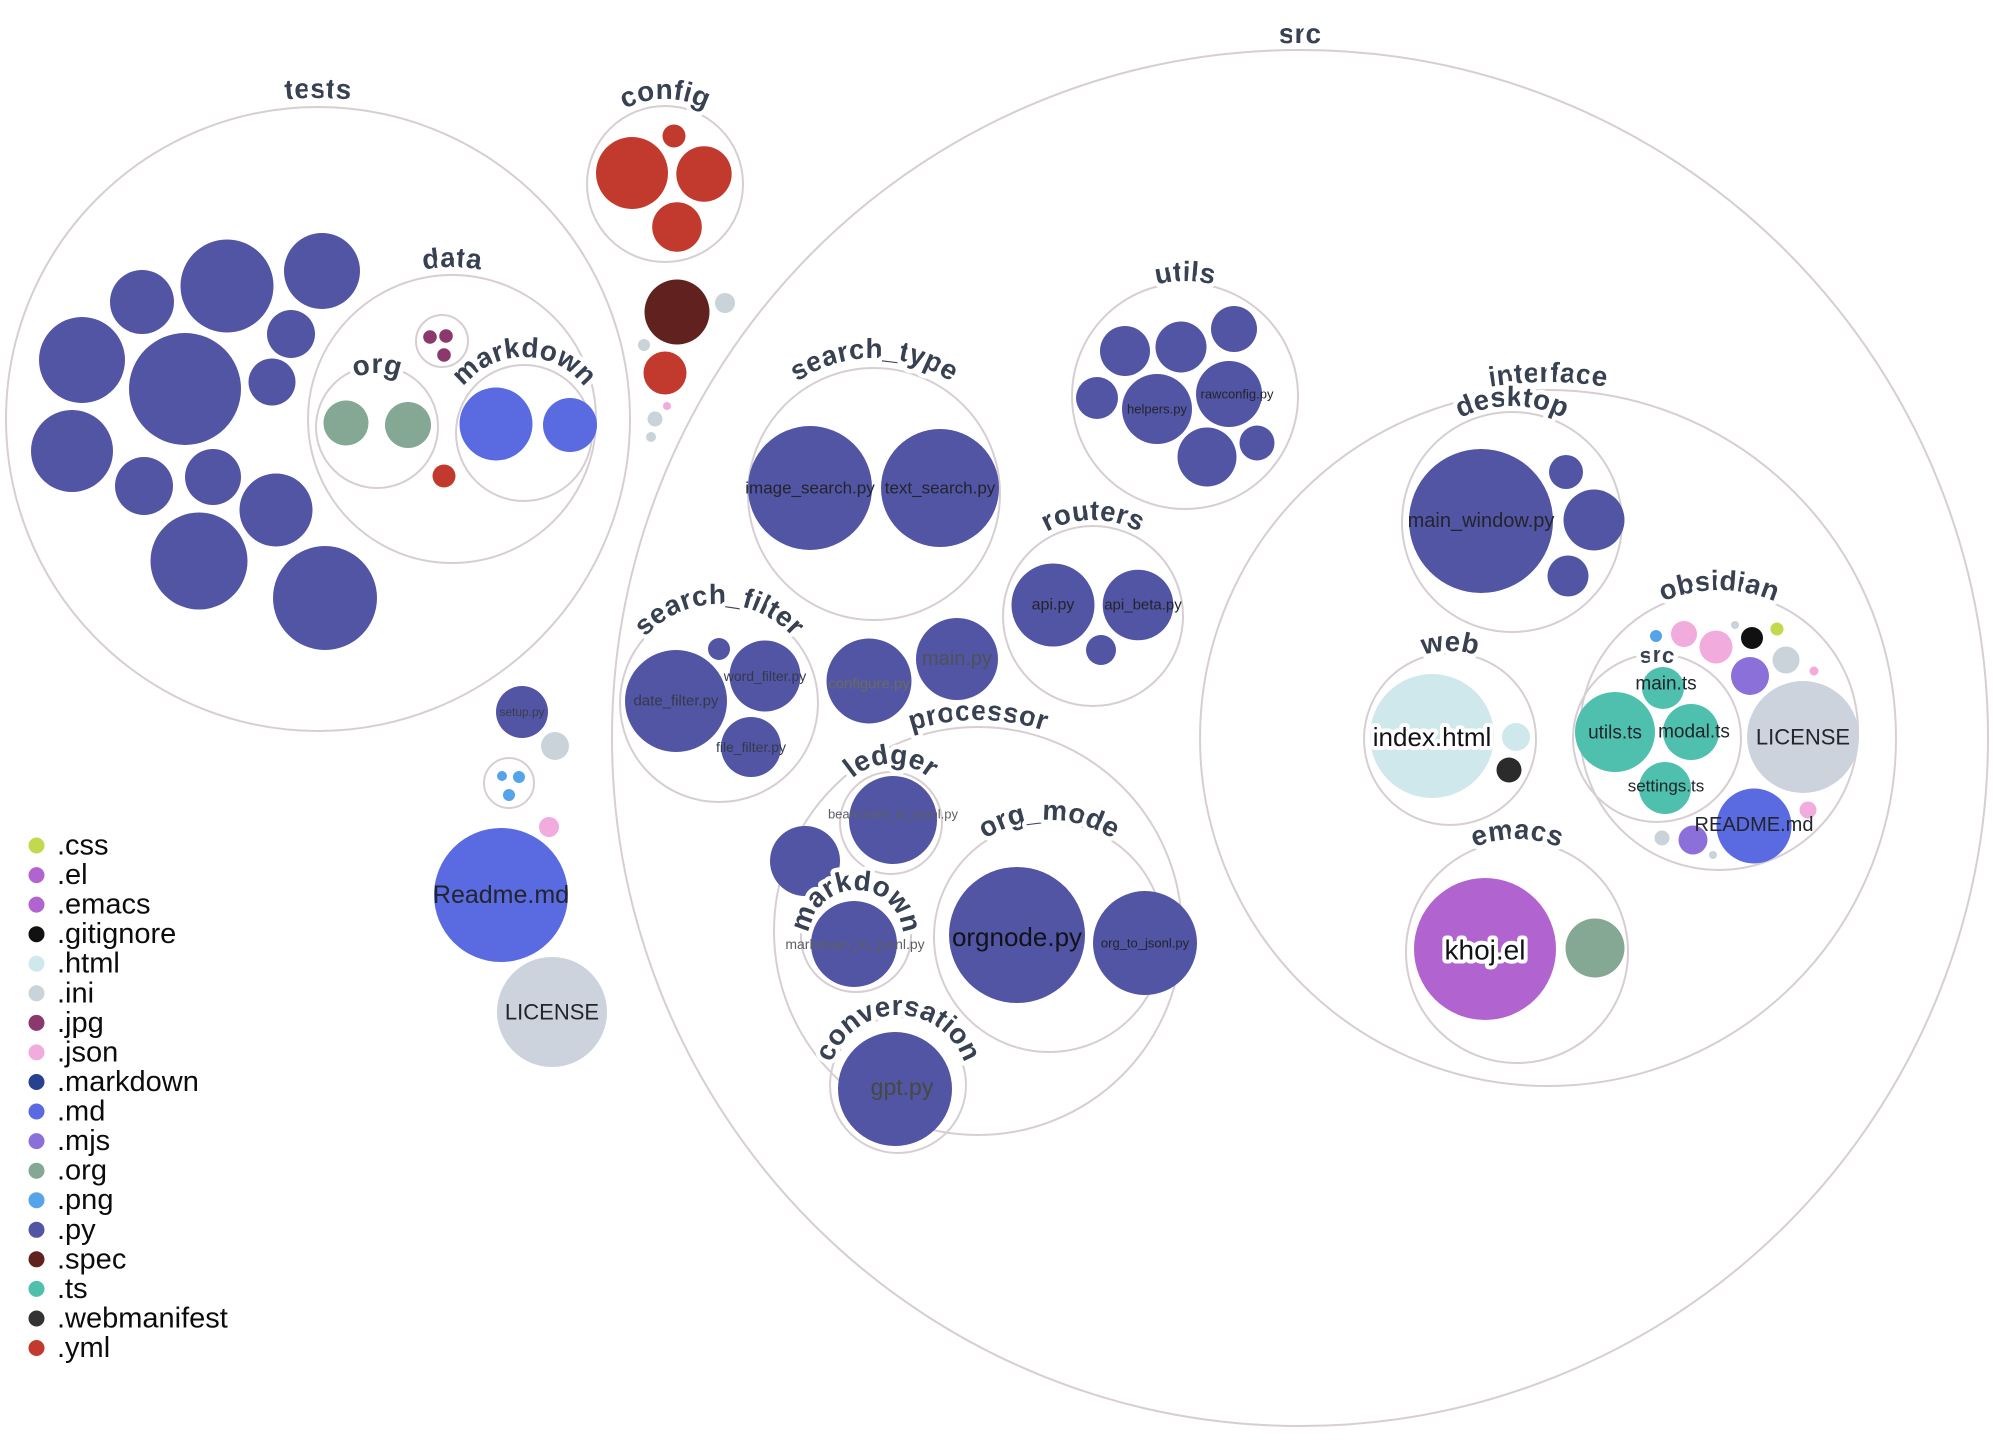  I want to click on svg-text: main.py, so click(957, 659).